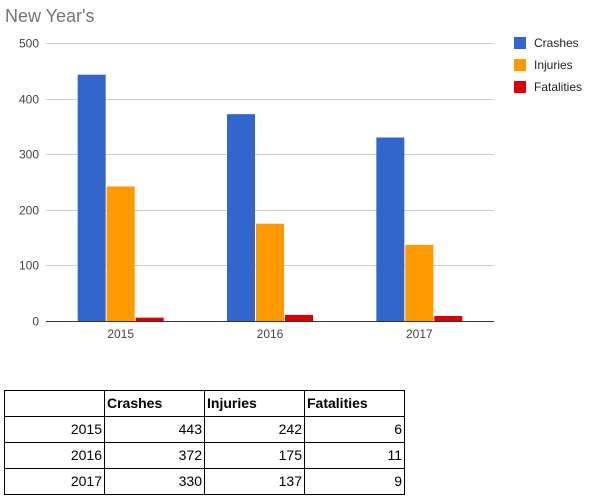 Image resolution: width=593 pixels, height=504 pixels. What do you see at coordinates (154, 481) in the screenshot?
I see `table-cell: 330` at bounding box center [154, 481].